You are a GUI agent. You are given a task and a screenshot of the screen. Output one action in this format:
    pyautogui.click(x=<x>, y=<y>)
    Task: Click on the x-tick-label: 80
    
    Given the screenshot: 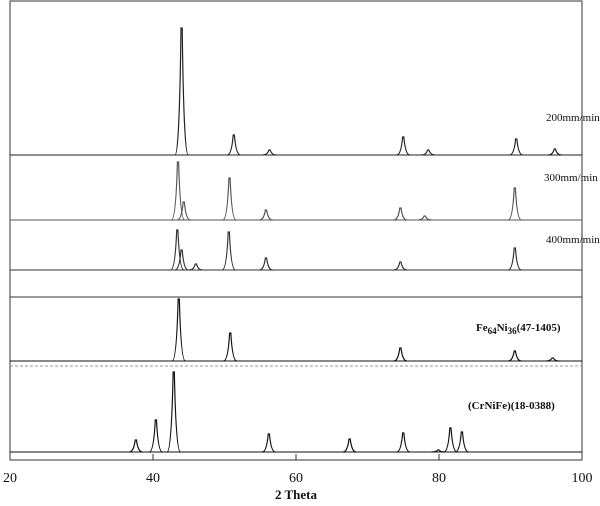 What is the action you would take?
    pyautogui.click(x=439, y=478)
    